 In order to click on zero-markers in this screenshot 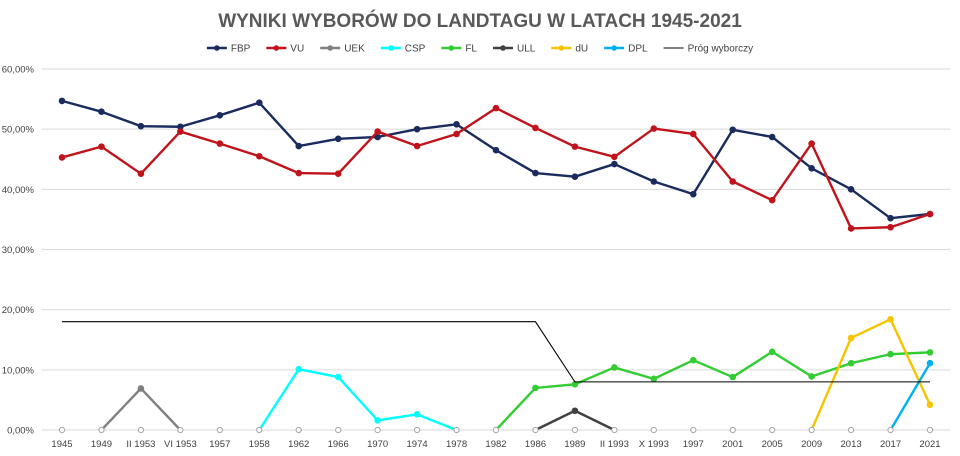, I will do `click(496, 430)`.